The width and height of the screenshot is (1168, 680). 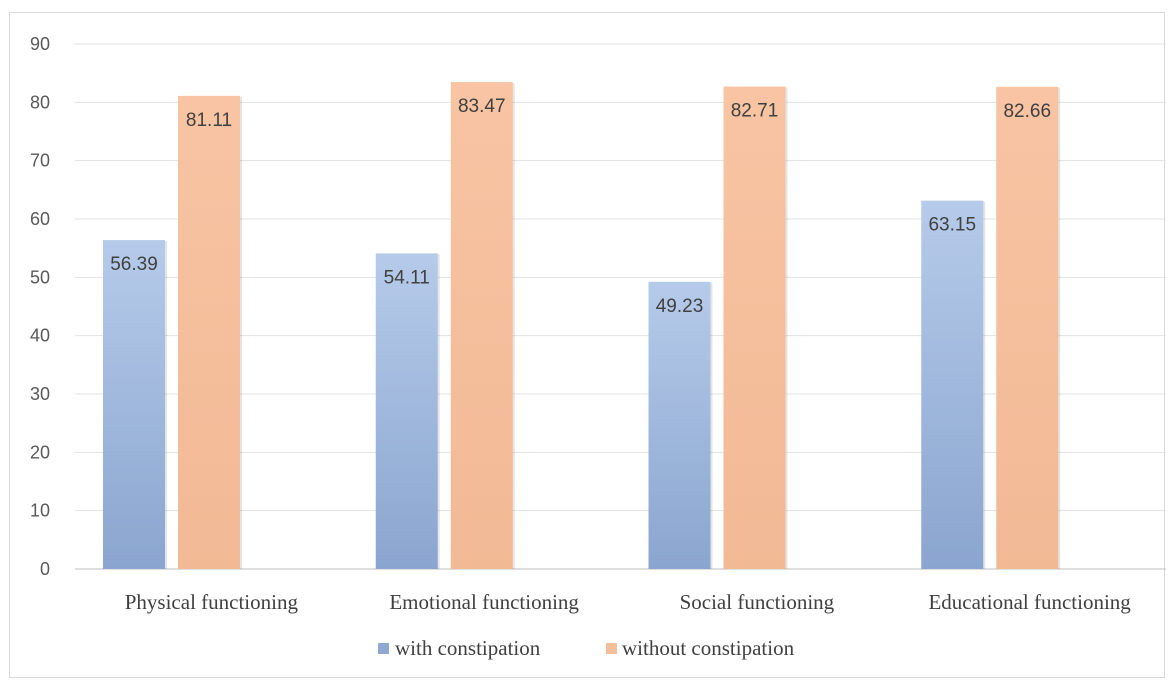 I want to click on y-tick-label: 40, so click(x=40, y=336).